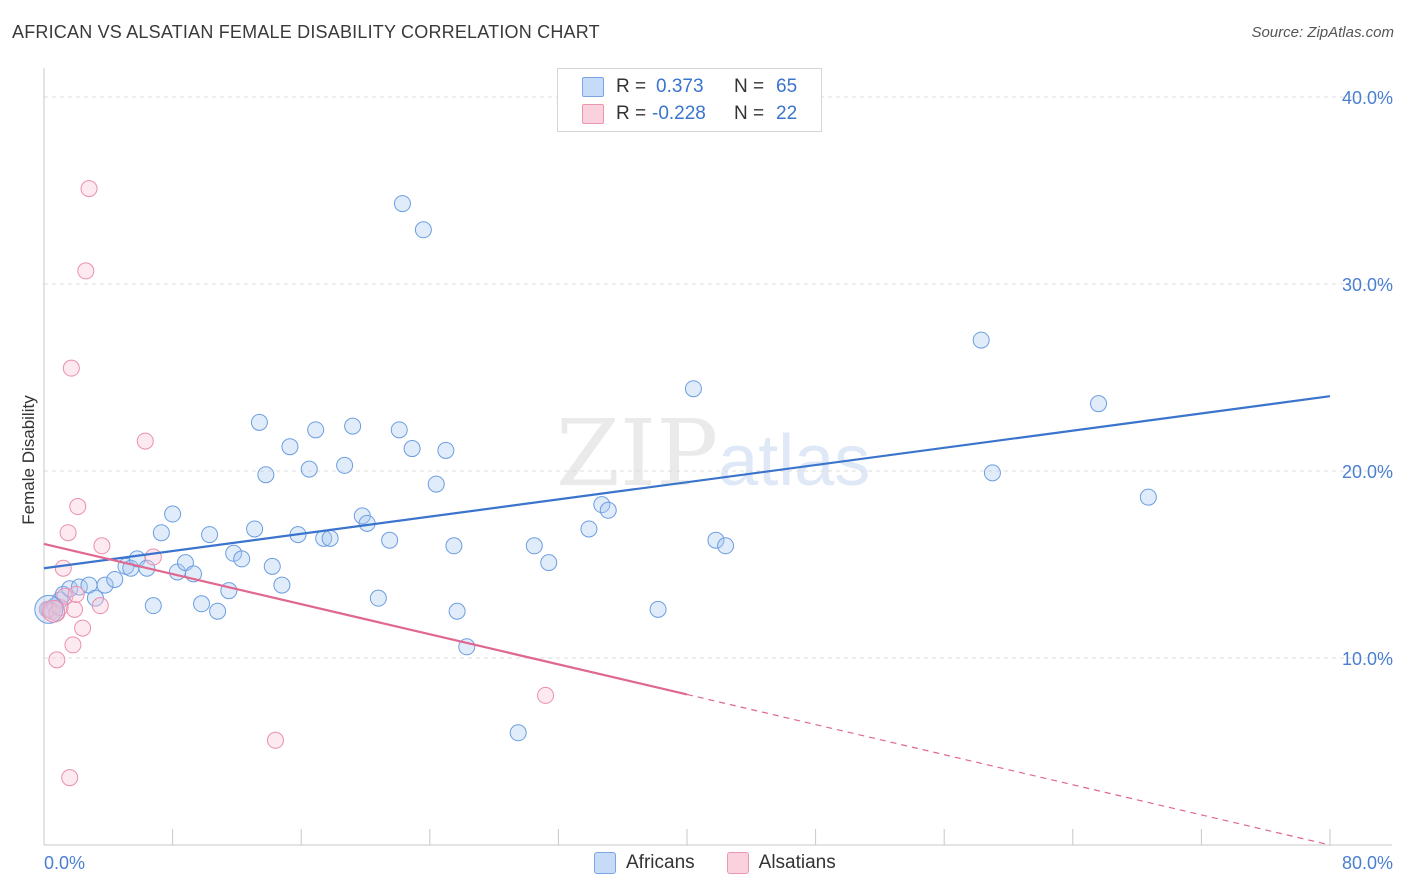 This screenshot has height=892, width=1406. I want to click on x-tick-label: 0.0%, so click(64, 863).